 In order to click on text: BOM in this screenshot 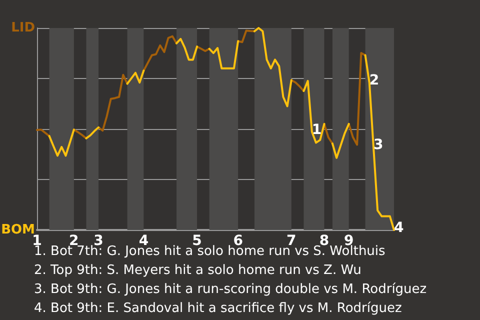, I will do `click(18, 230)`.